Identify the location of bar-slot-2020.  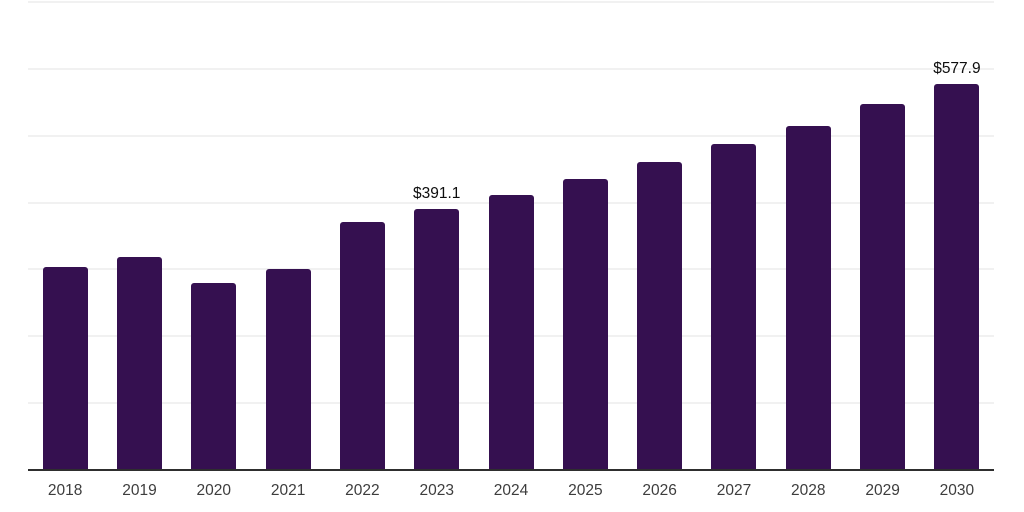
(214, 236).